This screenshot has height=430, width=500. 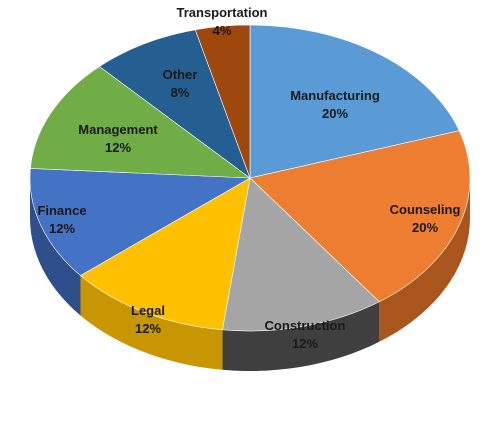 What do you see at coordinates (180, 74) in the screenshot?
I see `slice-category-label: Other` at bounding box center [180, 74].